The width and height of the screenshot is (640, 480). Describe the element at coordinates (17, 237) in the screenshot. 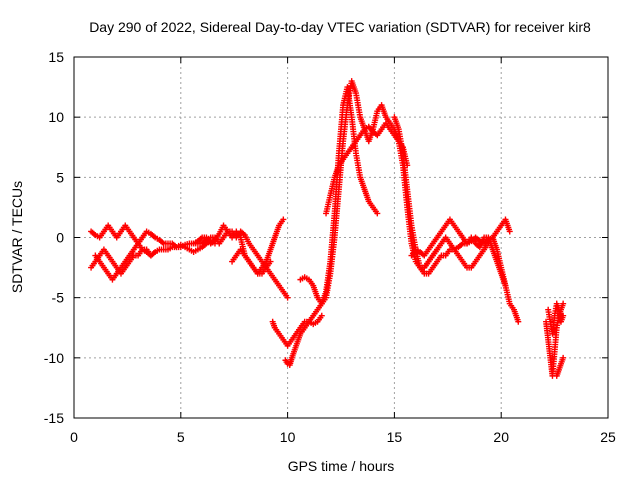

I see `y-axis-label: SDTVAR / TECUs` at that location.